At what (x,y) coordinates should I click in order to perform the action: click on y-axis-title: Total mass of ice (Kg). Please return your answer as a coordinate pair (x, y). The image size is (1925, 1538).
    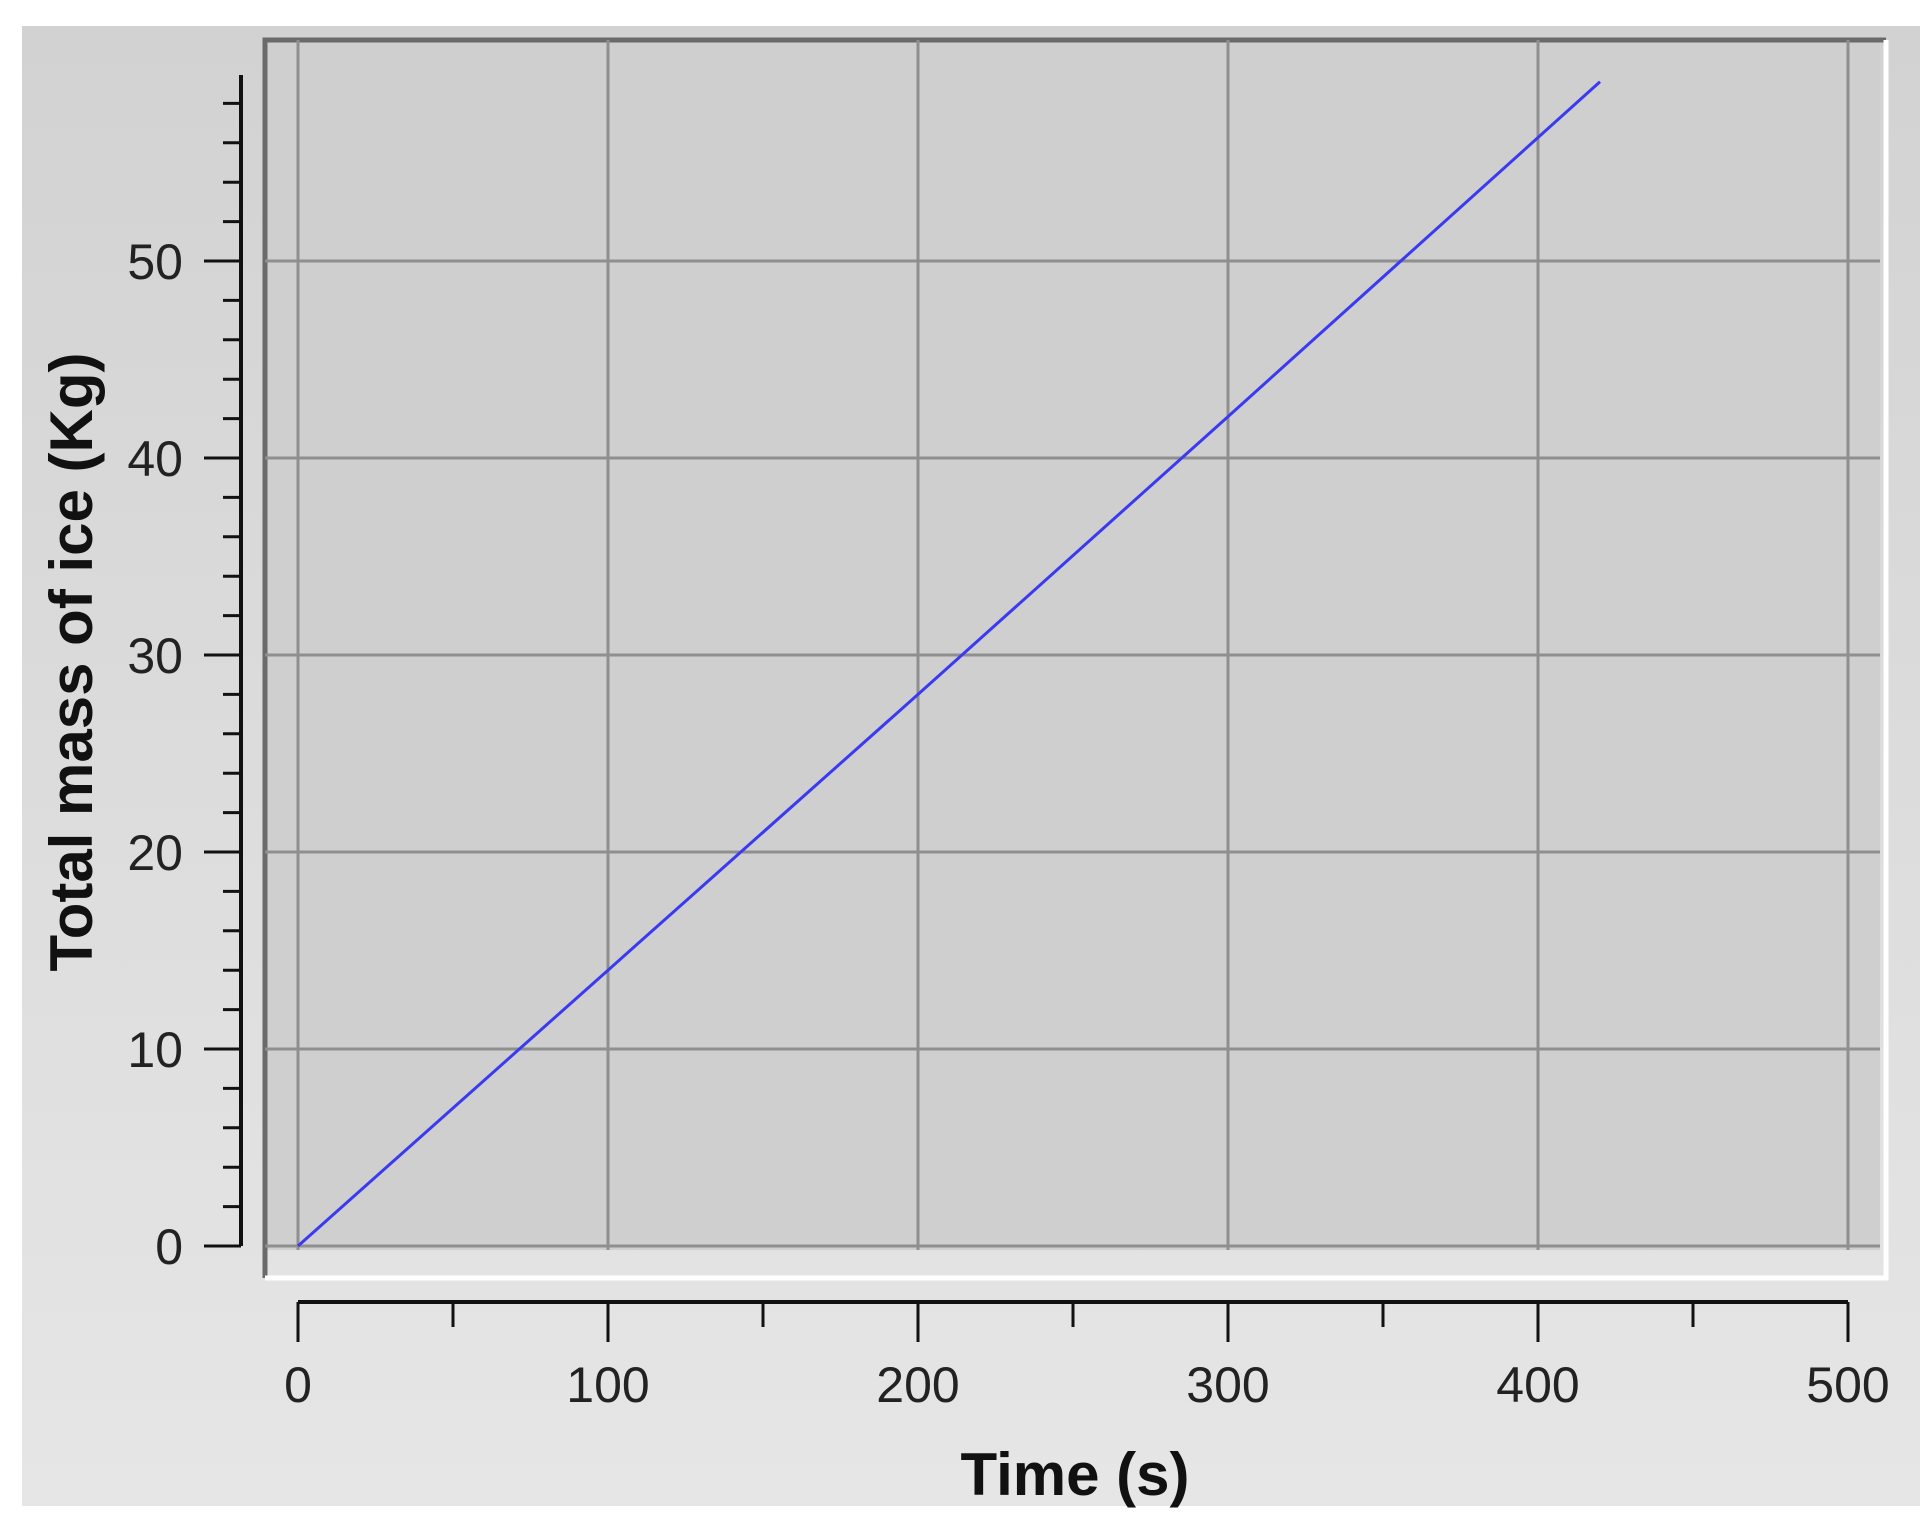
    Looking at the image, I should click on (71, 662).